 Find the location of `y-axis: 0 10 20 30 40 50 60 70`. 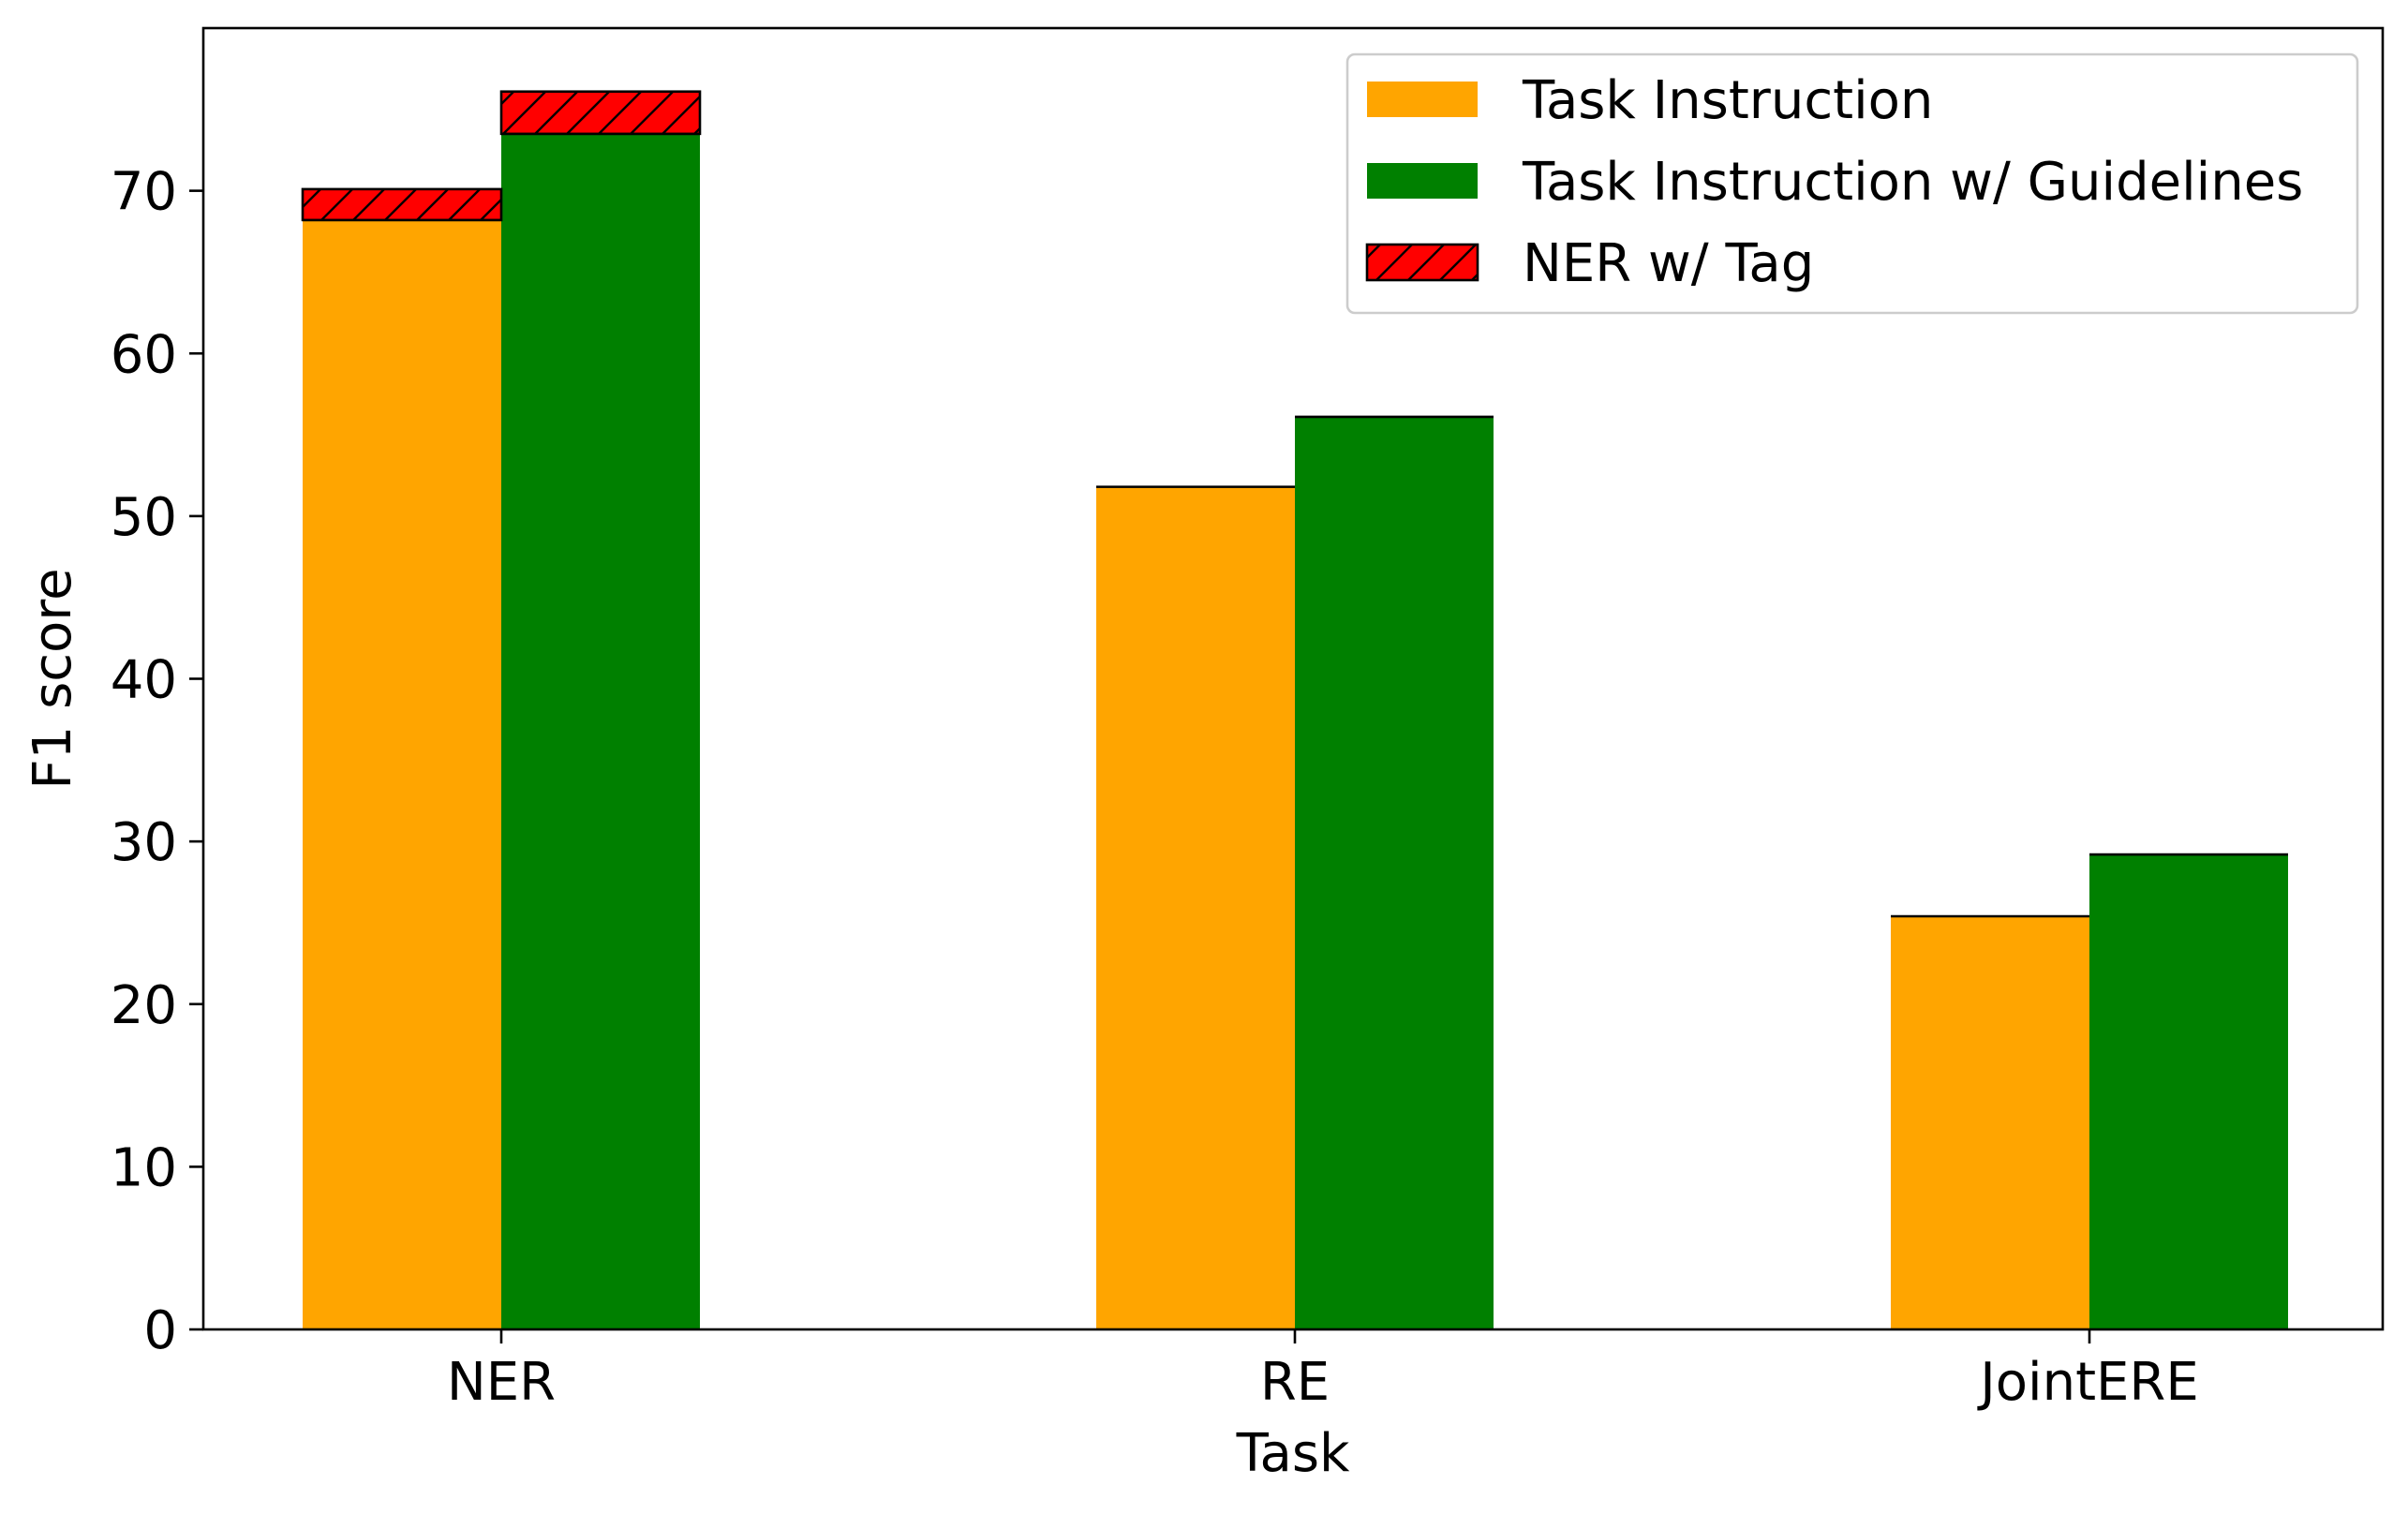

y-axis: 0 10 20 30 40 50 60 70 is located at coordinates (157, 762).